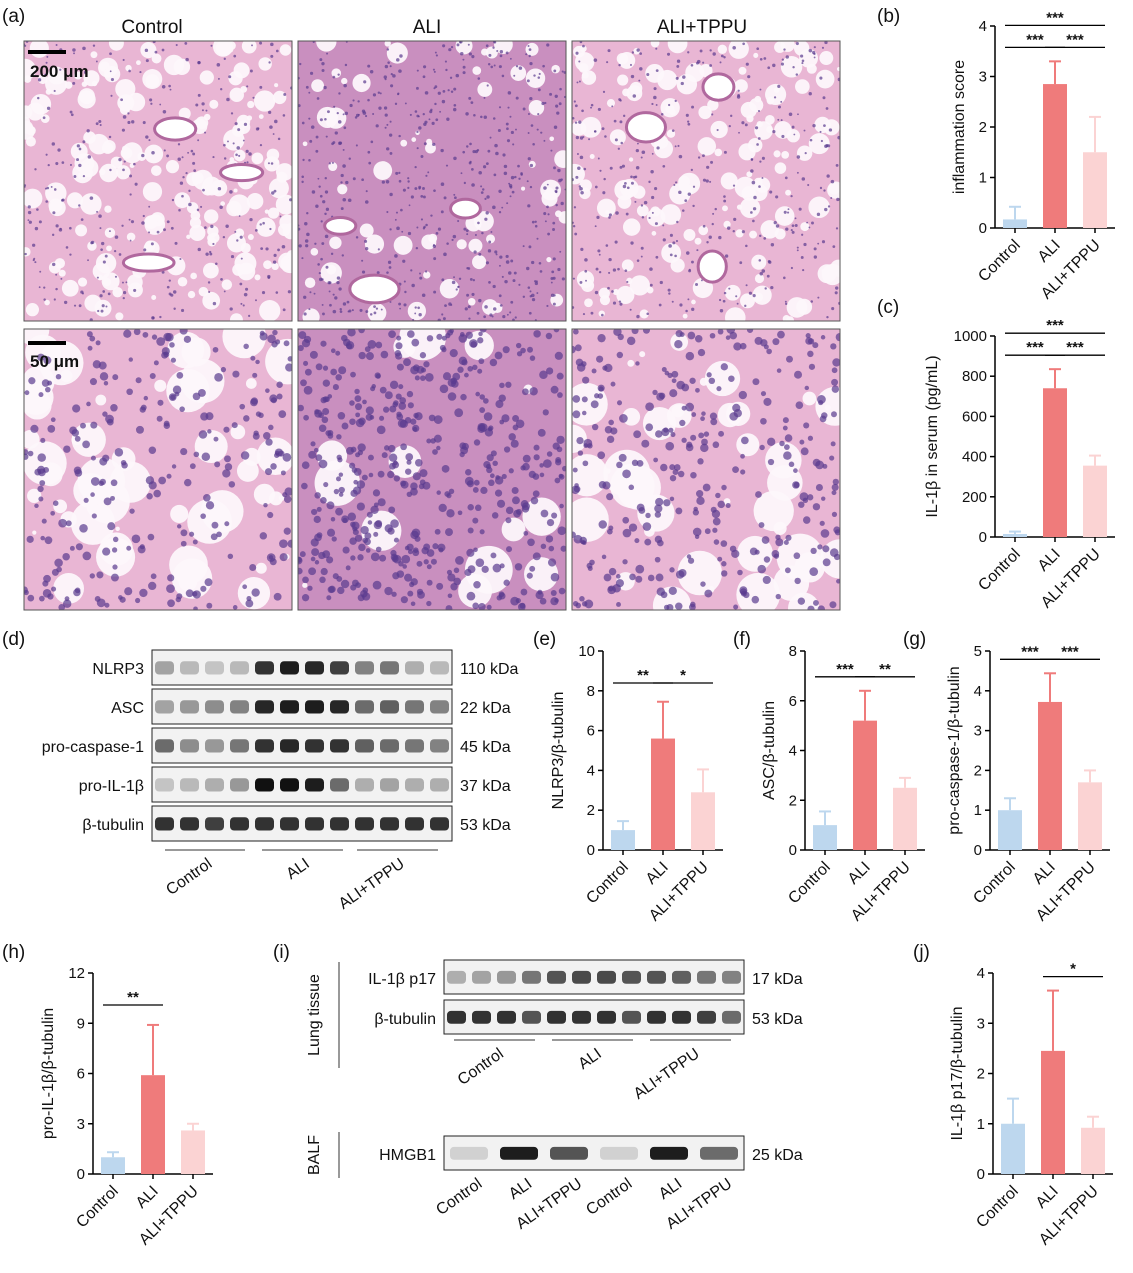  I want to click on histology-title-ali: ALI, so click(427, 27).